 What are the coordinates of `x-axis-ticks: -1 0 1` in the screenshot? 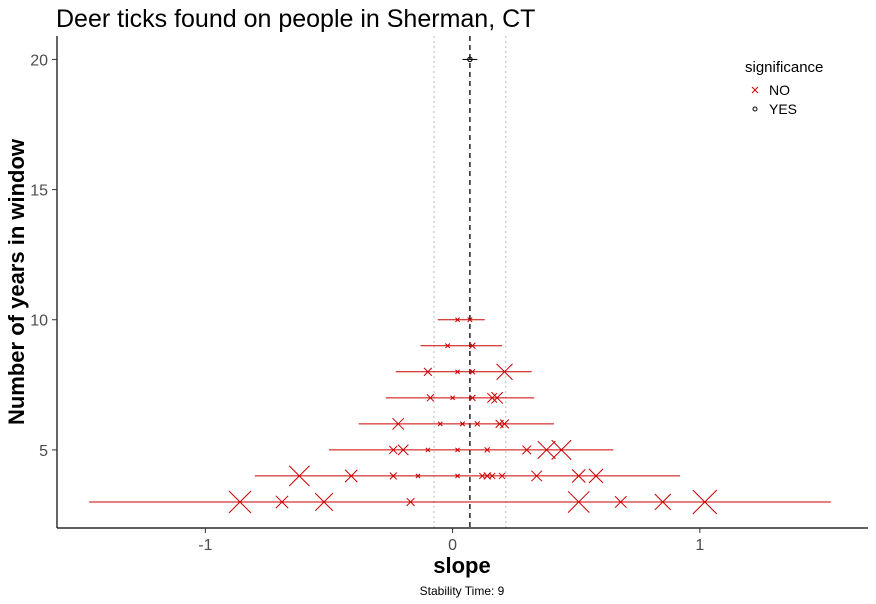 It's located at (451, 541).